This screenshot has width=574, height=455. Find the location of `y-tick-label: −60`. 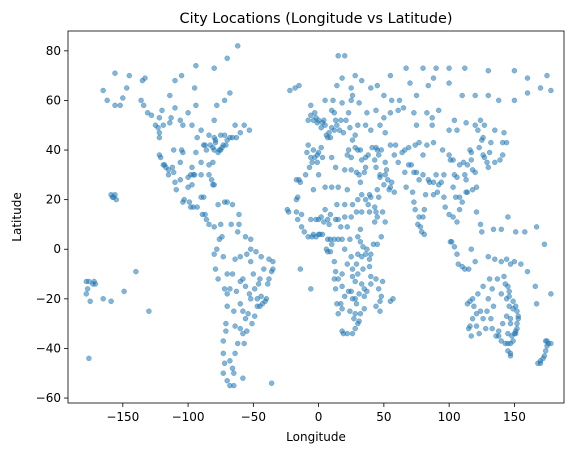

y-tick-label: −60 is located at coordinates (48, 398).